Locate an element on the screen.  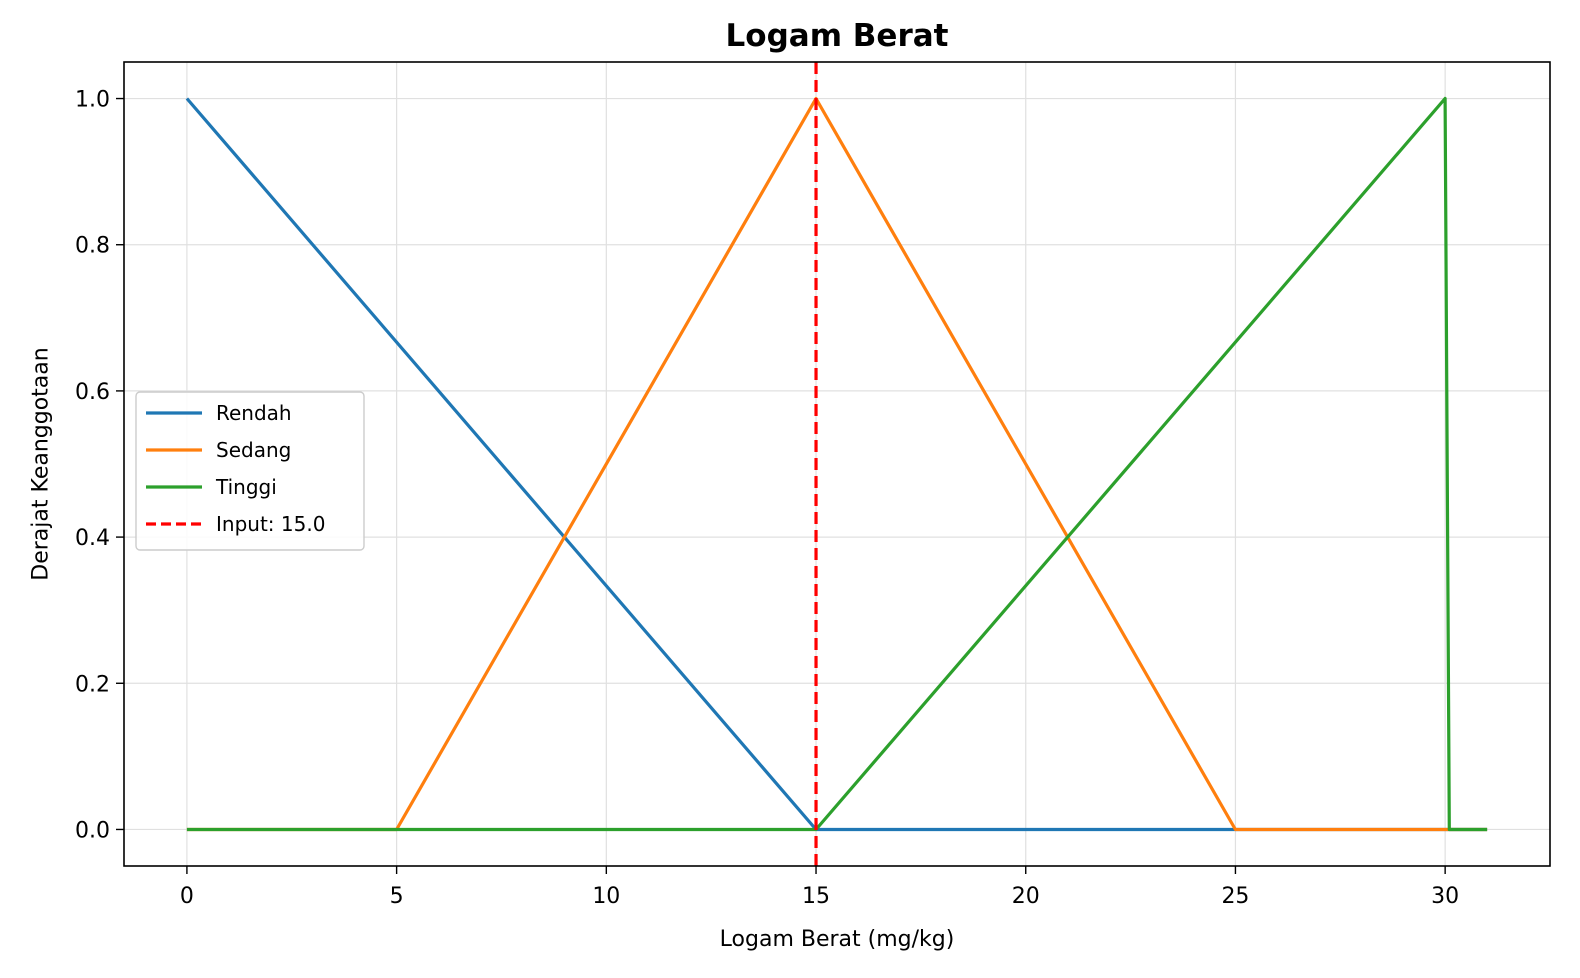
legend: Rendah Sedang Tinggi Input: 15.0 is located at coordinates (250, 471).